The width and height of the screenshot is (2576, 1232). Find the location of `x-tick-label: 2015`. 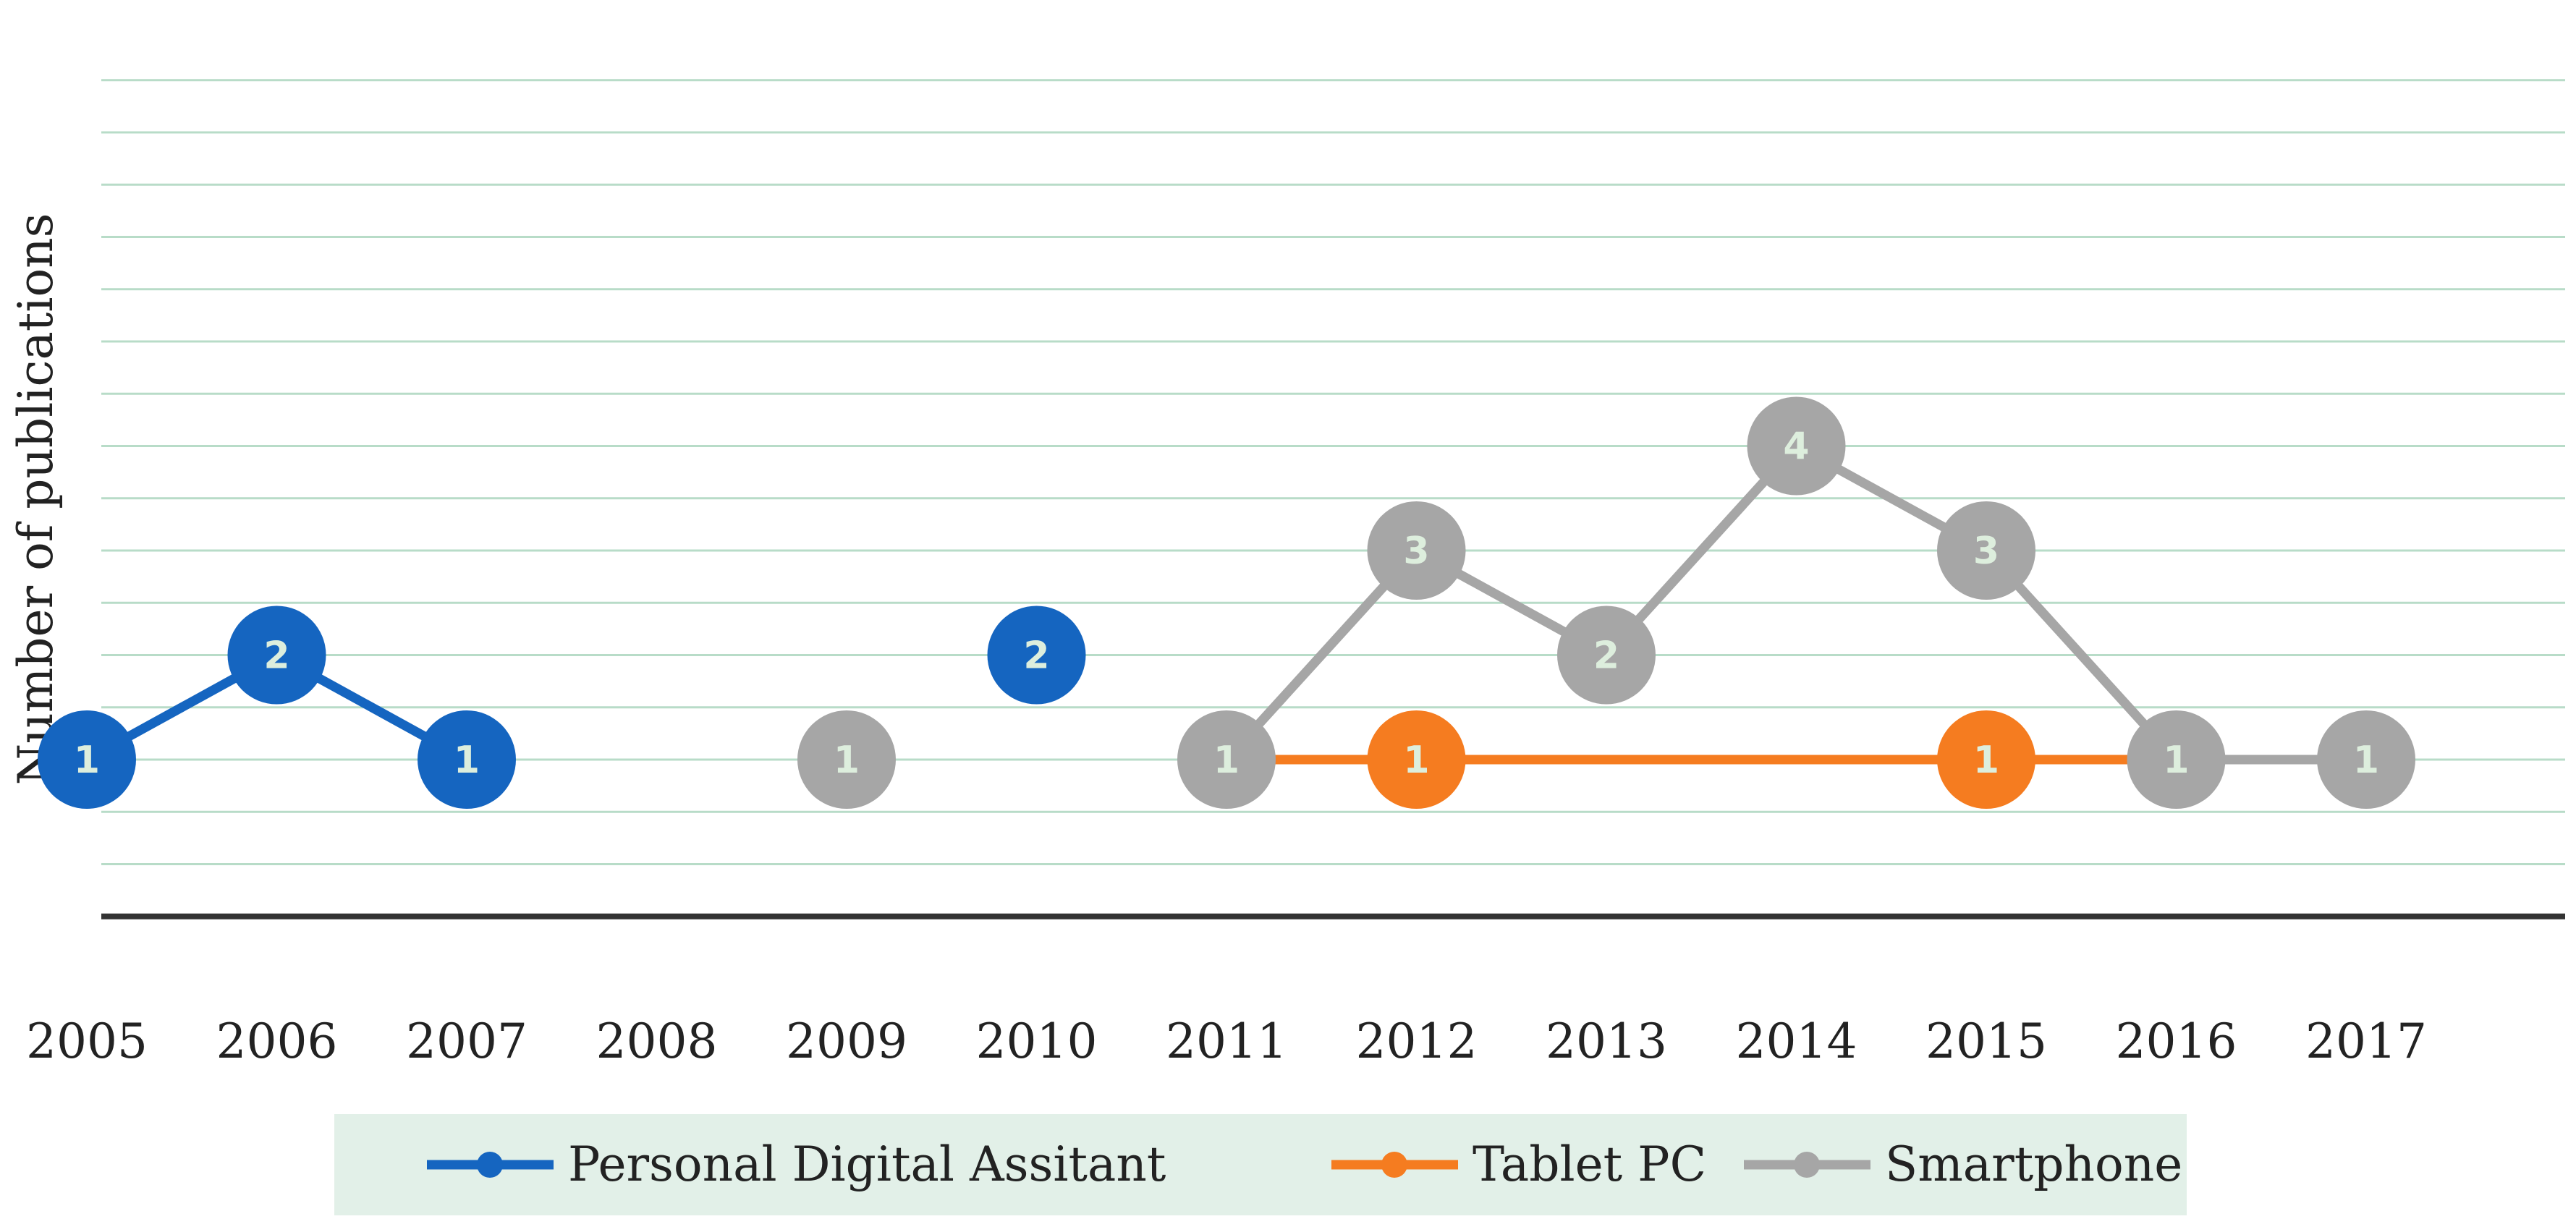

x-tick-label: 2015 is located at coordinates (1986, 1041).